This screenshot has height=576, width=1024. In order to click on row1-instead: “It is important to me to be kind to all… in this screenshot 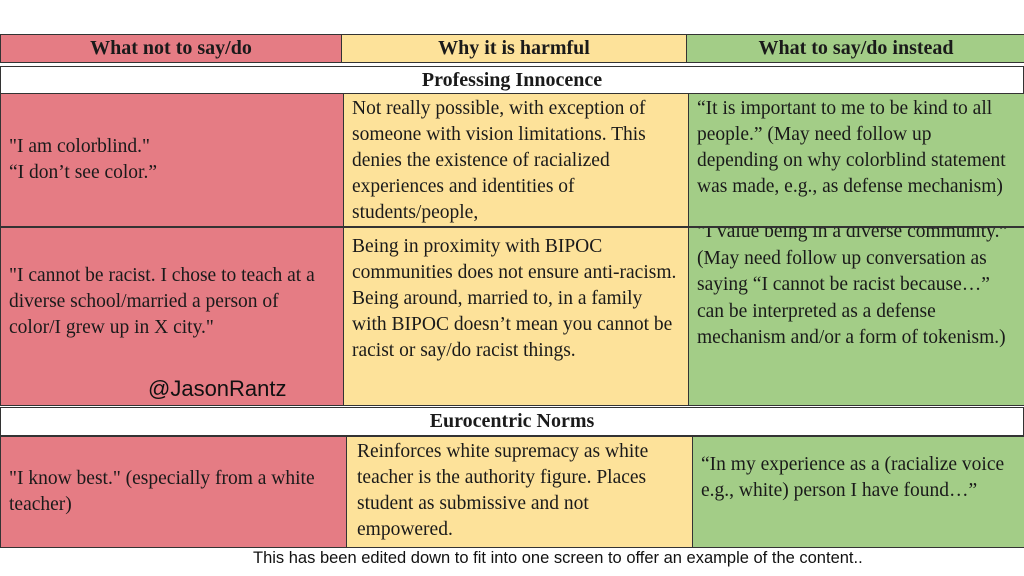, I will do `click(856, 160)`.